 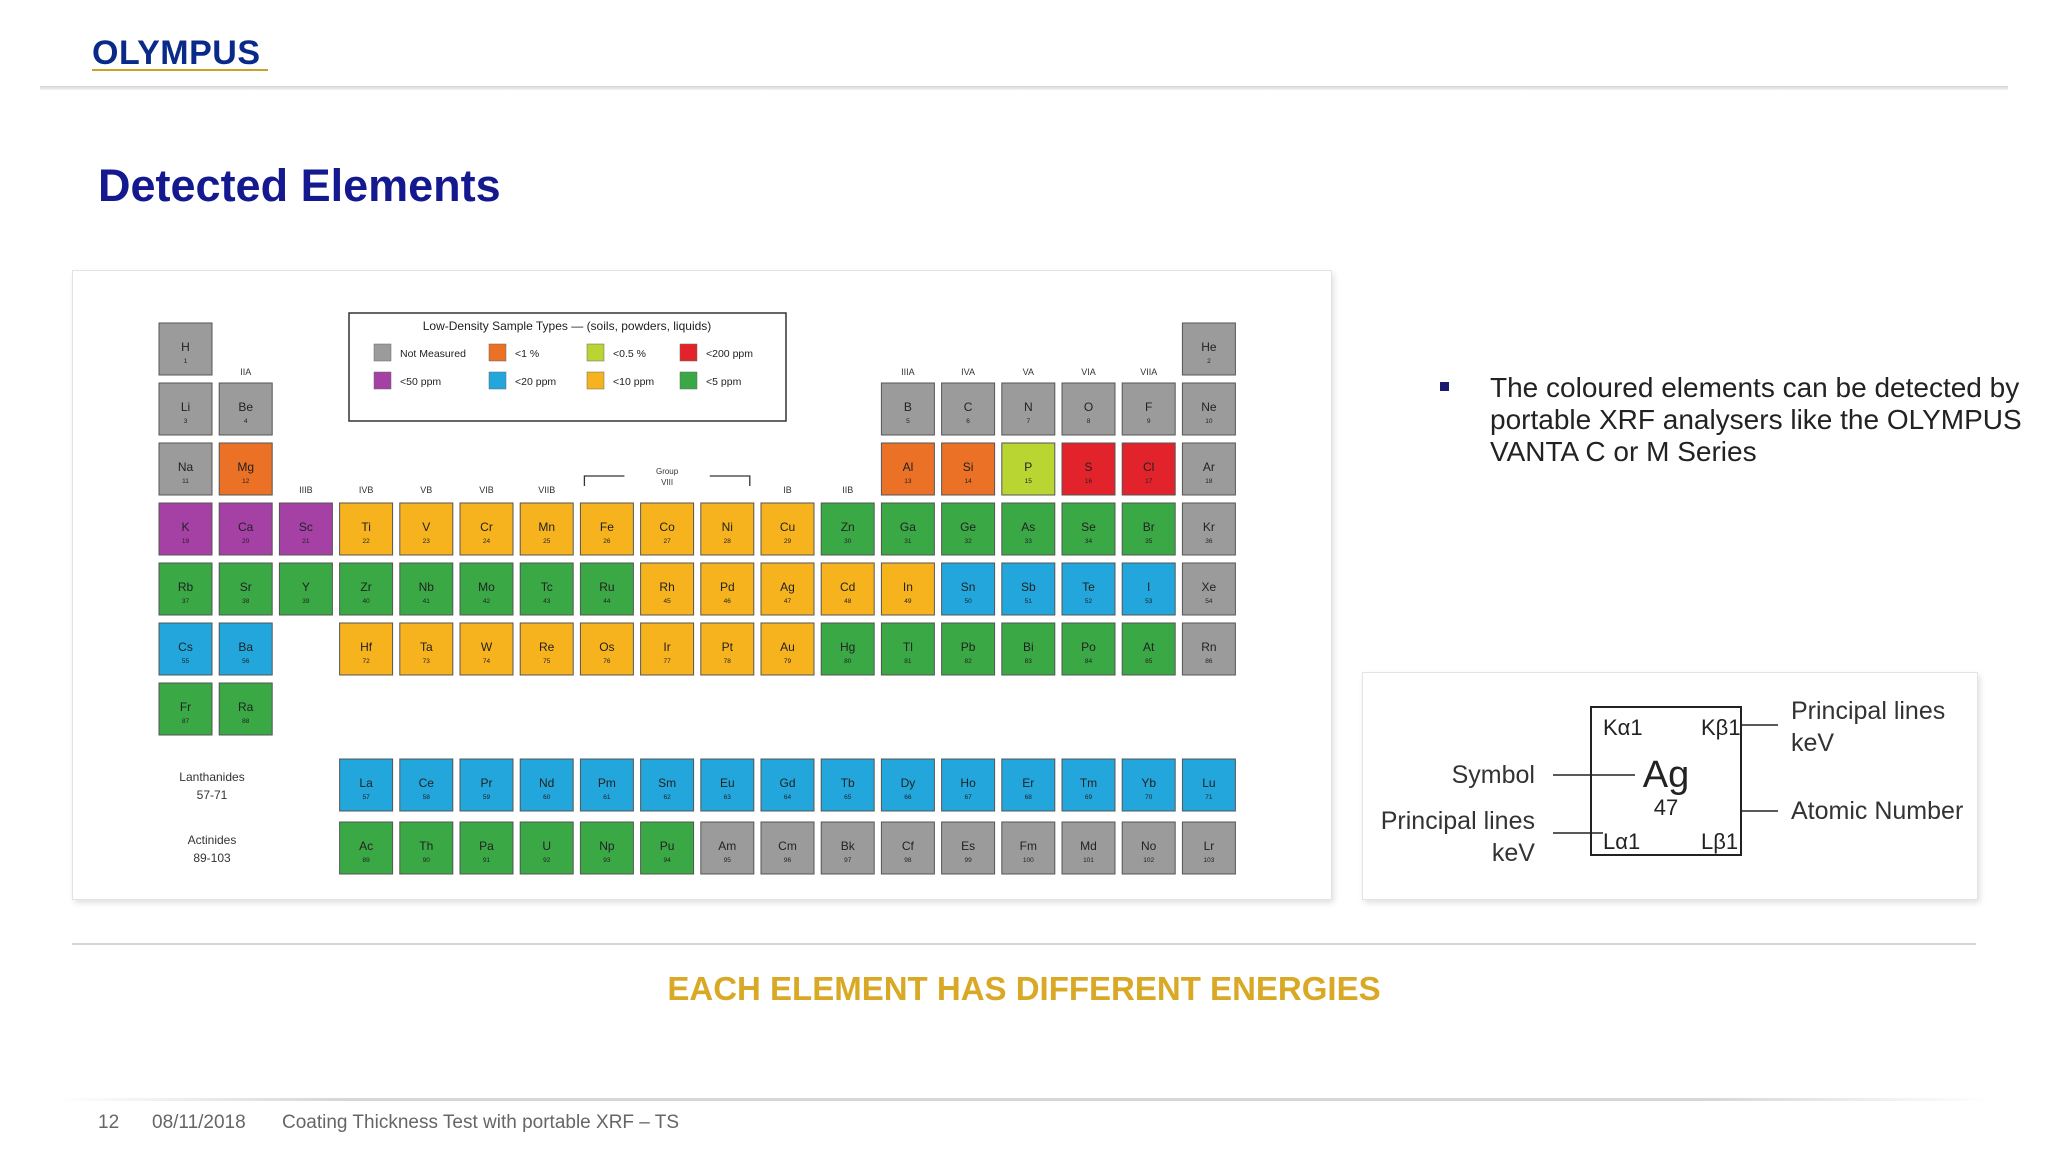 What do you see at coordinates (1148, 589) in the screenshot?
I see `element-cell-i` at bounding box center [1148, 589].